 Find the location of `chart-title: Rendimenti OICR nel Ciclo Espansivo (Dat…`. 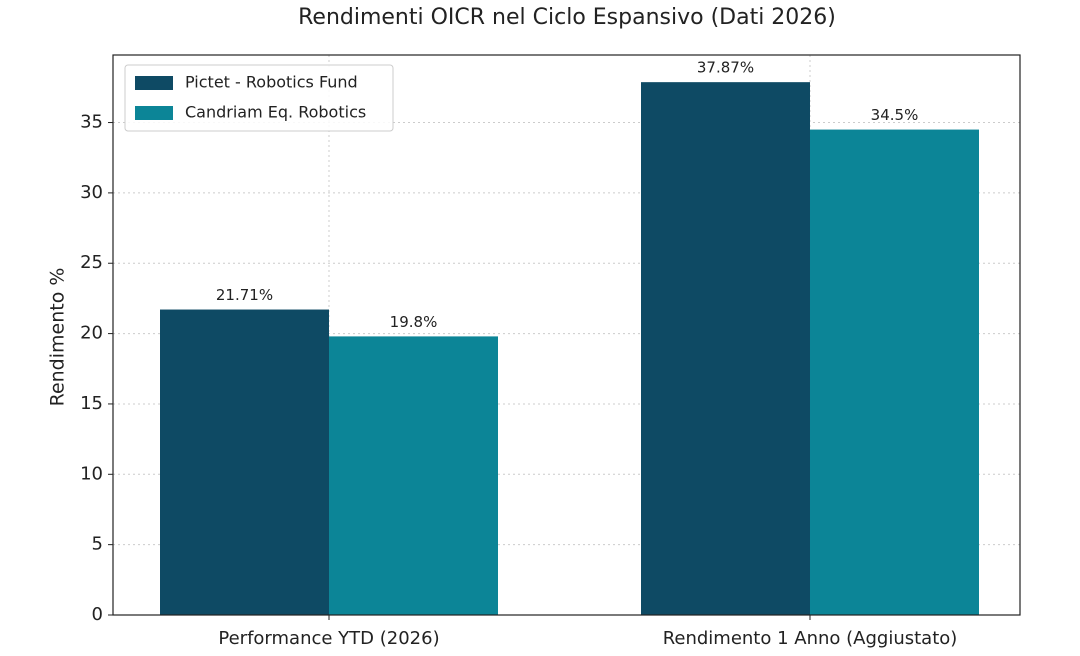

chart-title: Rendimenti OICR nel Ciclo Espansivo (Dat… is located at coordinates (567, 17).